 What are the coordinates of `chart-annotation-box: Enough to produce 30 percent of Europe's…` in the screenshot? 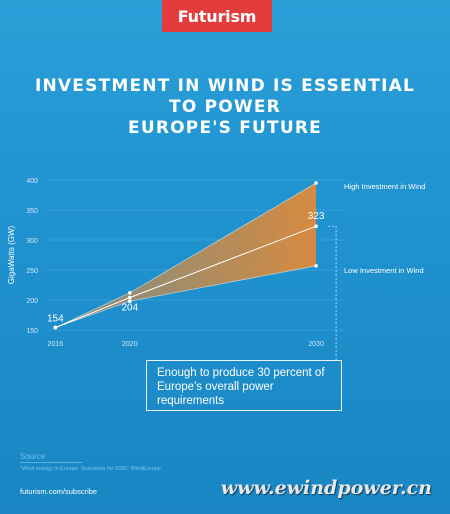 It's located at (244, 385).